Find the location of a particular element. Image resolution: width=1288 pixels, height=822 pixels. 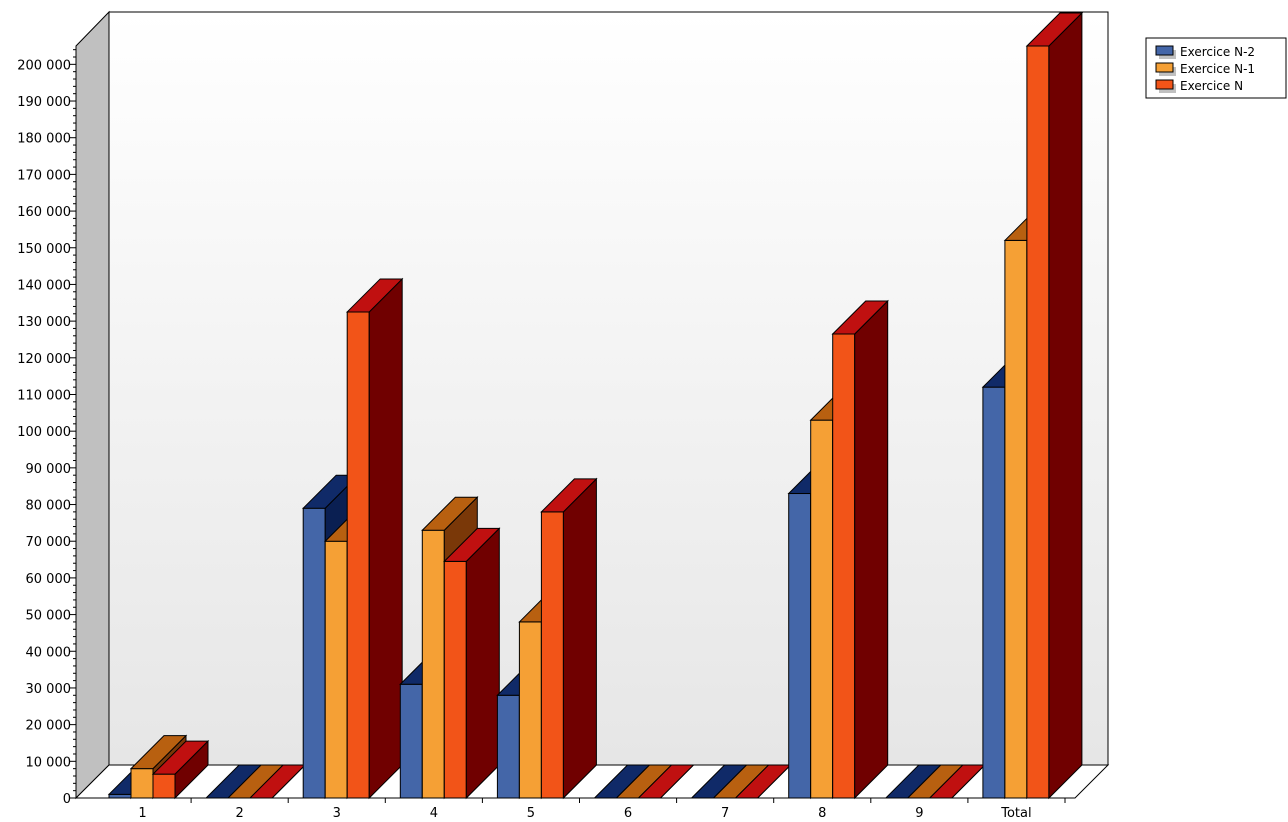

y-tick-label: 160 000 is located at coordinates (44, 212).